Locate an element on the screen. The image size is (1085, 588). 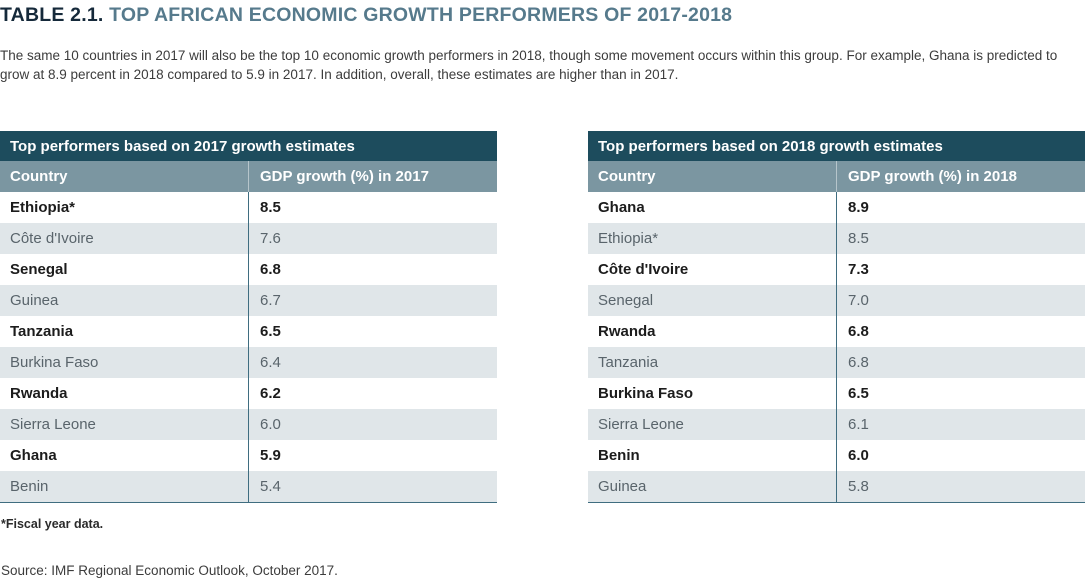
table-row: Côte d'Ivoire 7.6 is located at coordinates (248, 238).